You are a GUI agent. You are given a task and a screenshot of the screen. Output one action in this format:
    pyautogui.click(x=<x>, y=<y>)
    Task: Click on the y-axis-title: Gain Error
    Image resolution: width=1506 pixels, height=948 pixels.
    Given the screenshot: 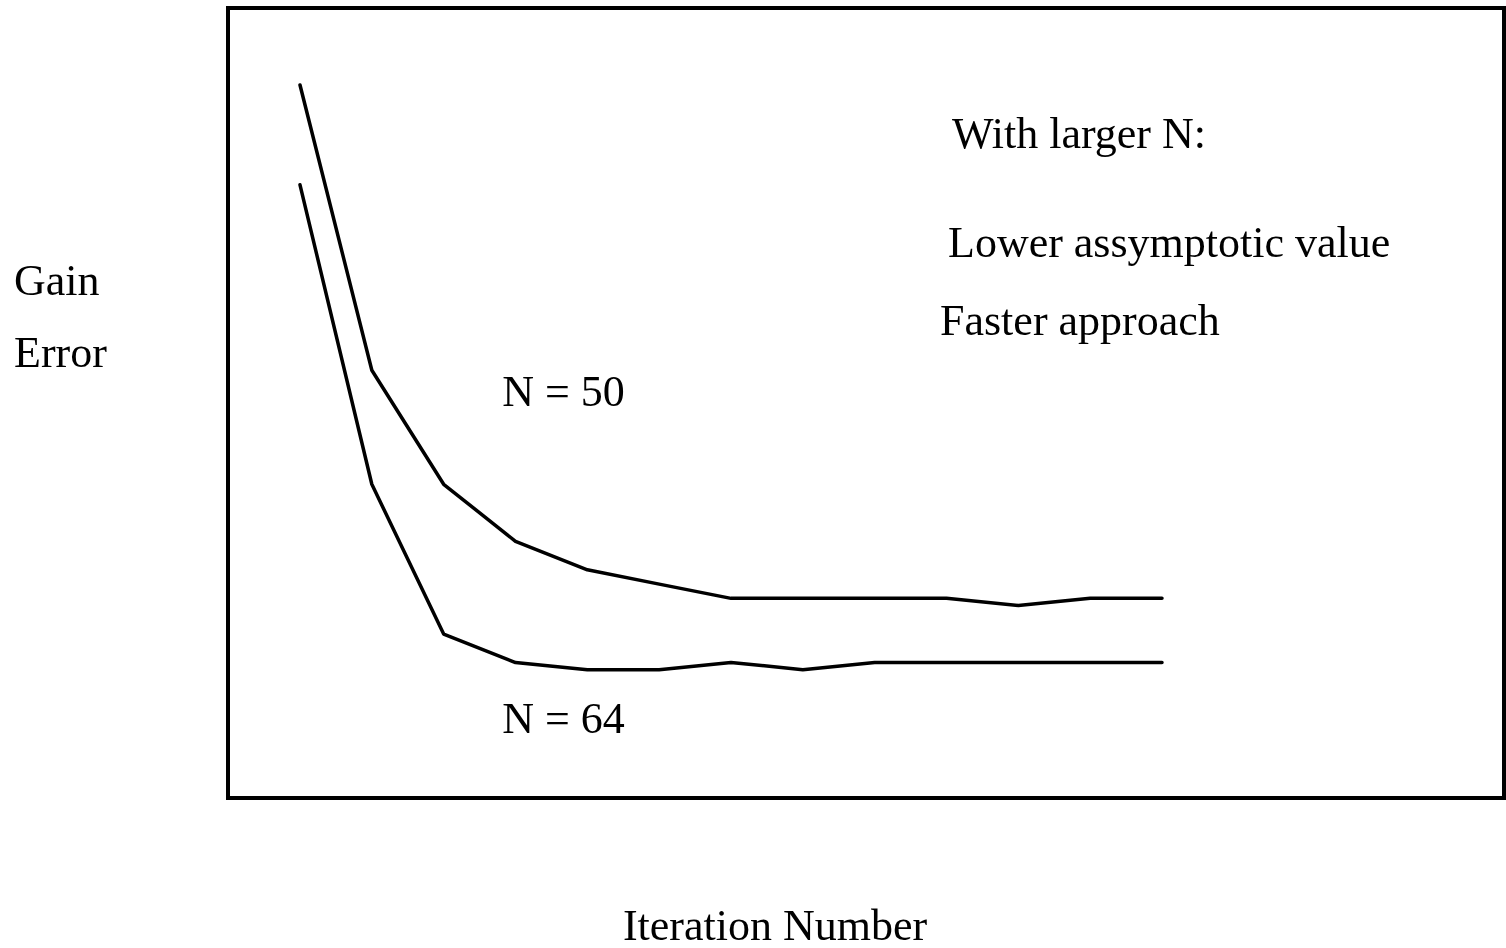 What is the action you would take?
    pyautogui.click(x=61, y=316)
    